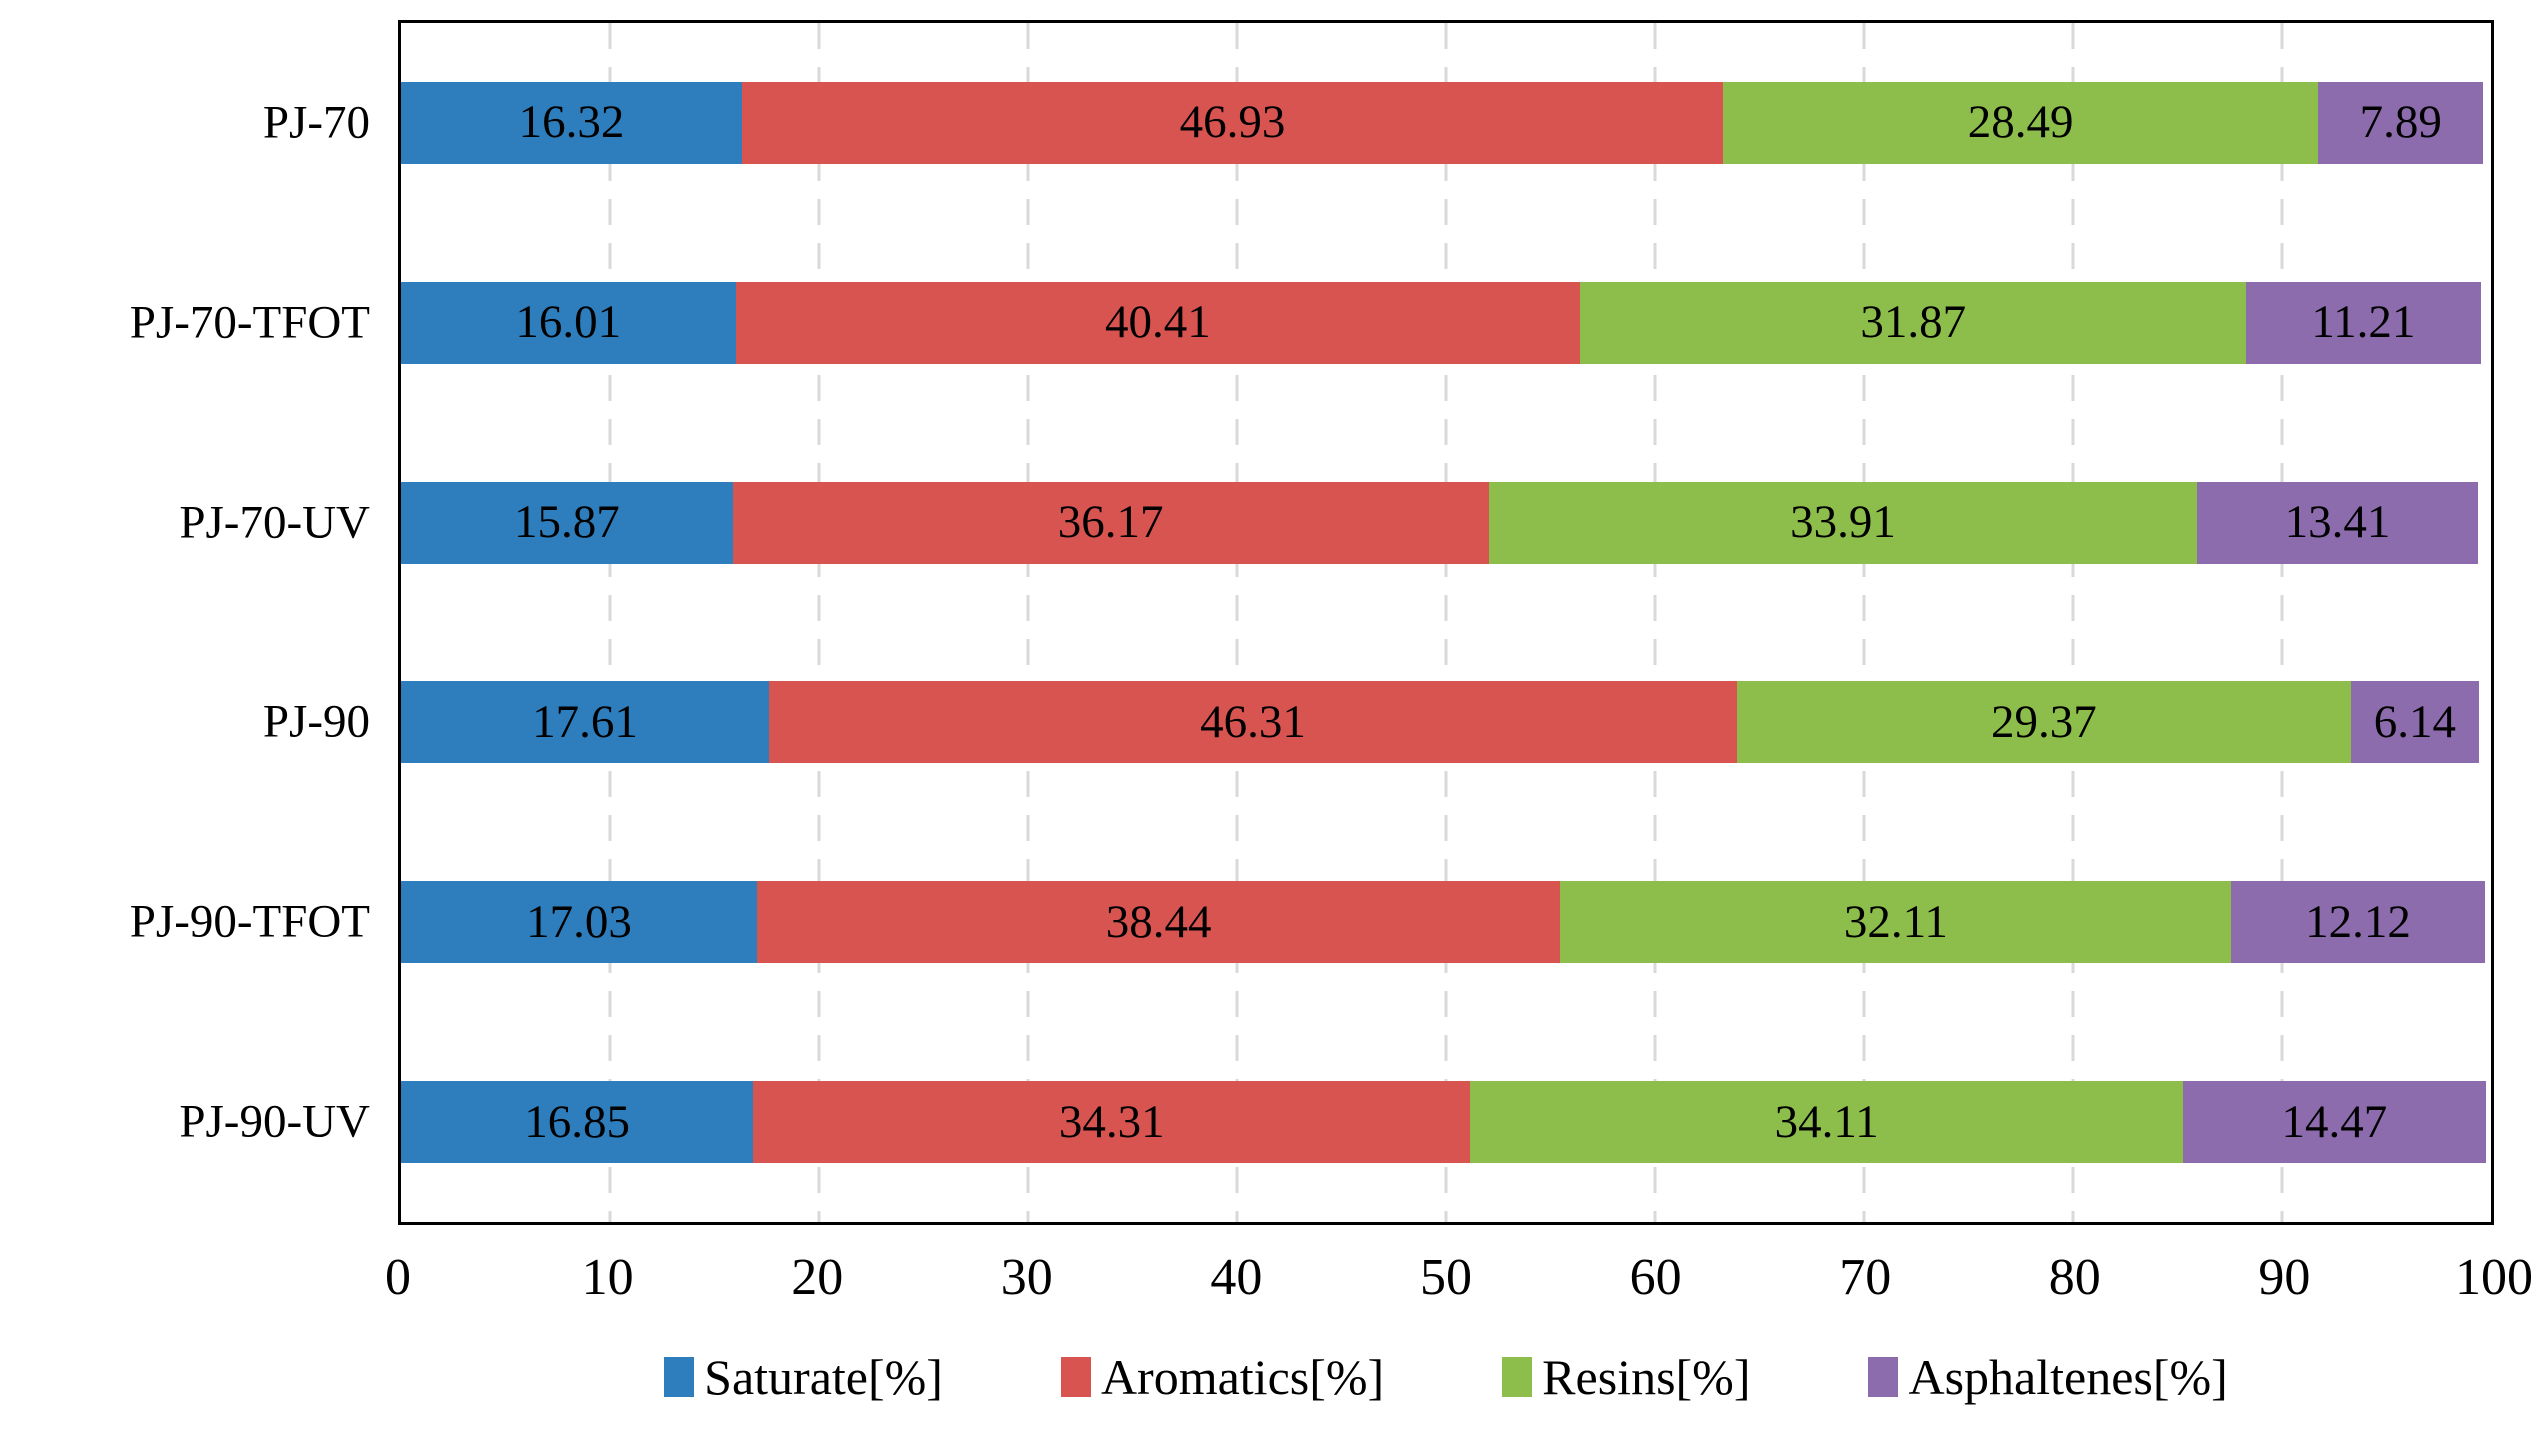 Image resolution: width=2544 pixels, height=1444 pixels. I want to click on bar-value-label: 17.61, so click(585, 721).